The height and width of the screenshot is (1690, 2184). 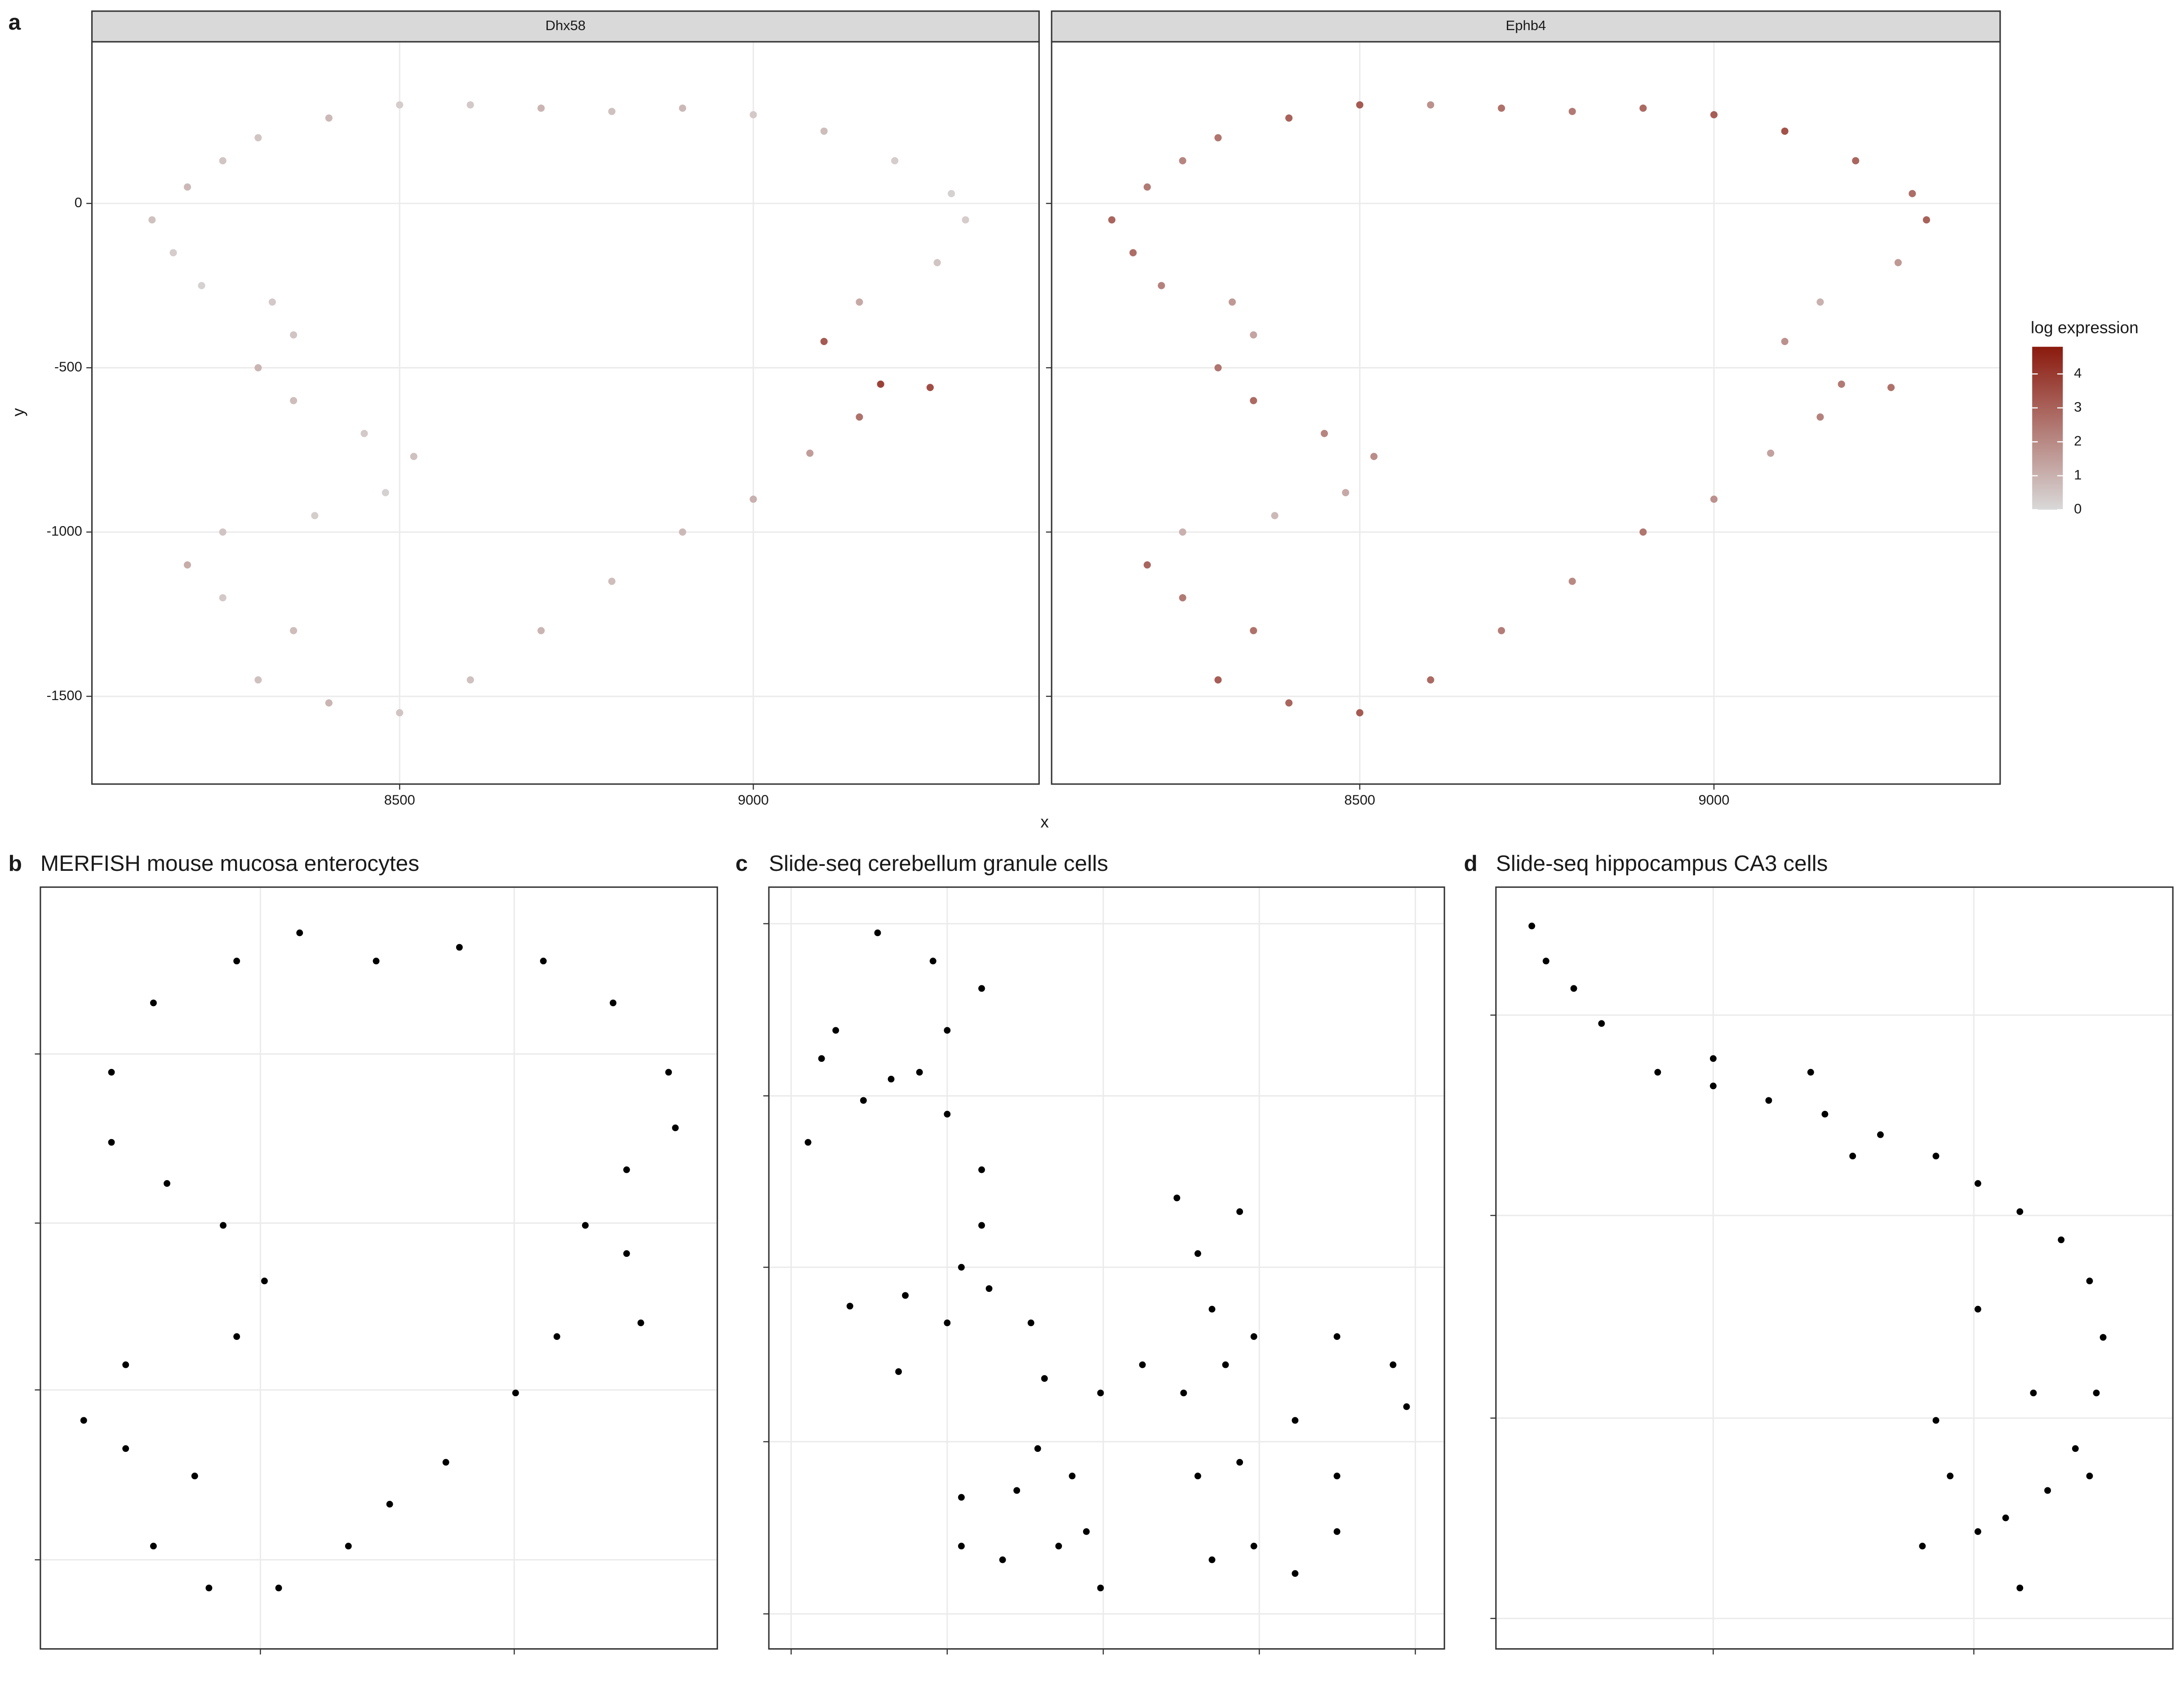 I want to click on facet-label: Dhx58, so click(x=566, y=25).